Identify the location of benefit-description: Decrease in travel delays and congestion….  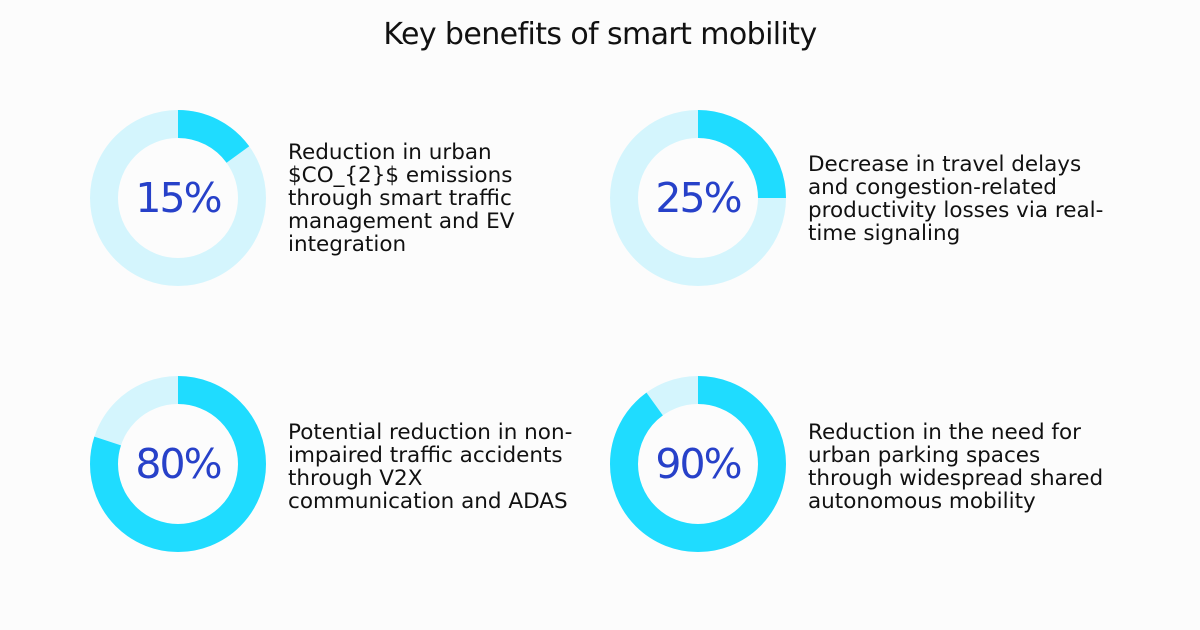
(956, 199).